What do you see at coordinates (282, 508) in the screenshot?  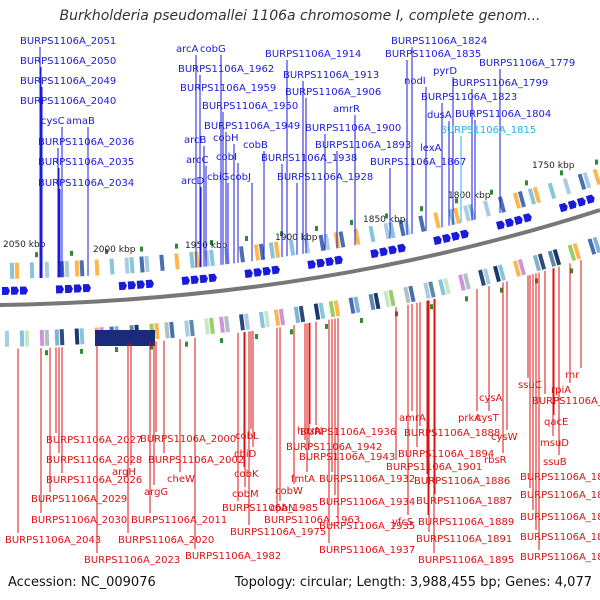 I see `gene-label-bottom: cobN` at bounding box center [282, 508].